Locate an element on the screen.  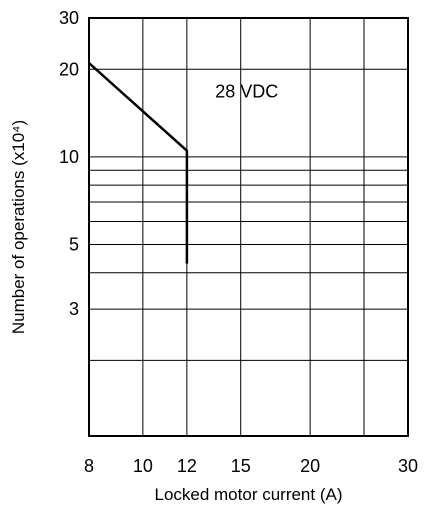
series-line is located at coordinates (138, 163).